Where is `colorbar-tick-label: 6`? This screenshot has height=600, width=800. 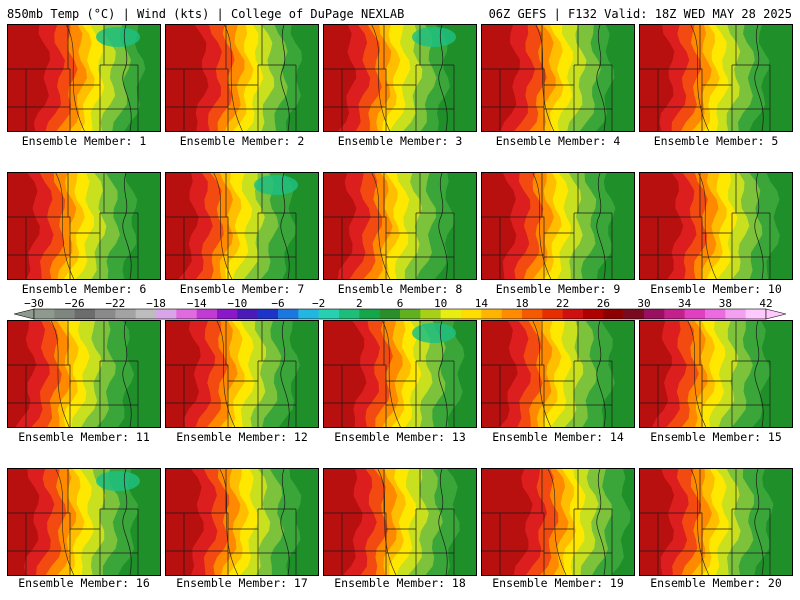
colorbar-tick-label: 6 is located at coordinates (400, 303).